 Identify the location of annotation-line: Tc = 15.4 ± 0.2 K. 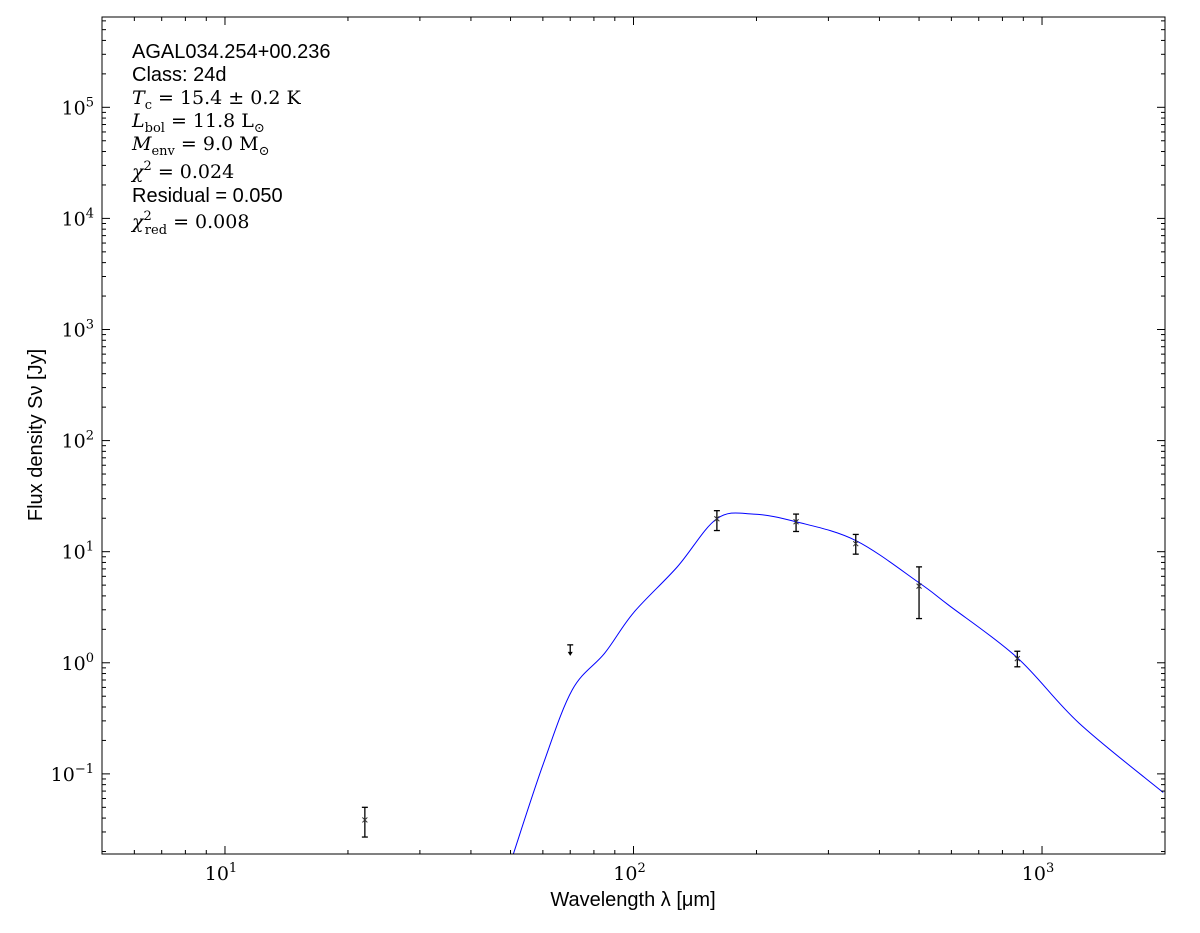
(217, 100).